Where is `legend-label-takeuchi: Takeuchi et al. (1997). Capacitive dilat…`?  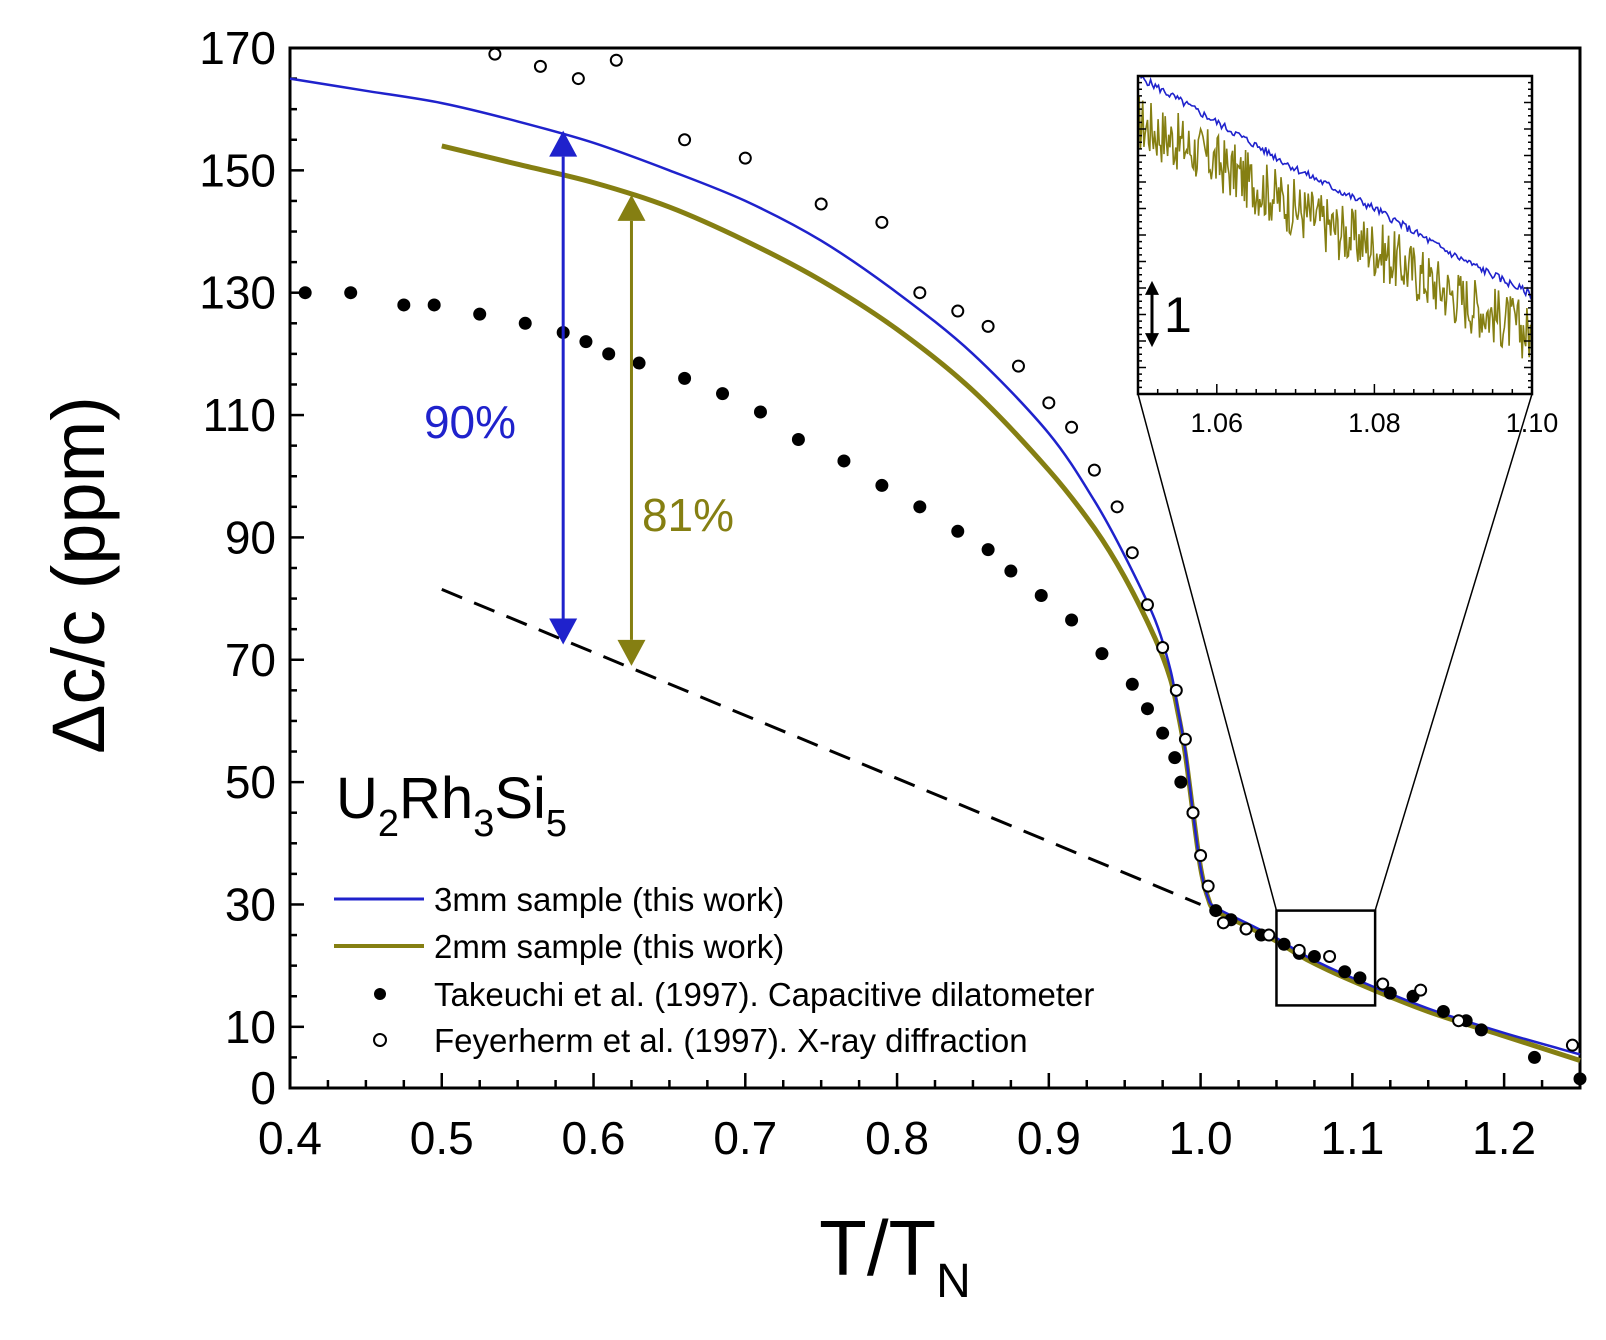
legend-label-takeuchi: Takeuchi et al. (1997). Capacitive dilat… is located at coordinates (764, 994).